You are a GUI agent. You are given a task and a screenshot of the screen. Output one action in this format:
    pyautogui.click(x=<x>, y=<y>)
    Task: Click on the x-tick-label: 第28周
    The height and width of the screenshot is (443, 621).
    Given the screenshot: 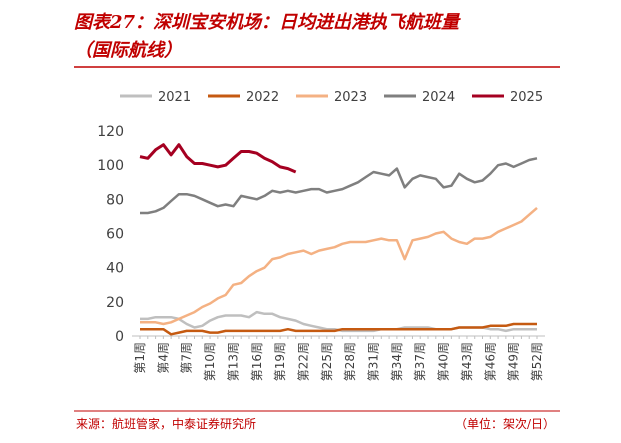 What is the action you would take?
    pyautogui.click(x=350, y=361)
    